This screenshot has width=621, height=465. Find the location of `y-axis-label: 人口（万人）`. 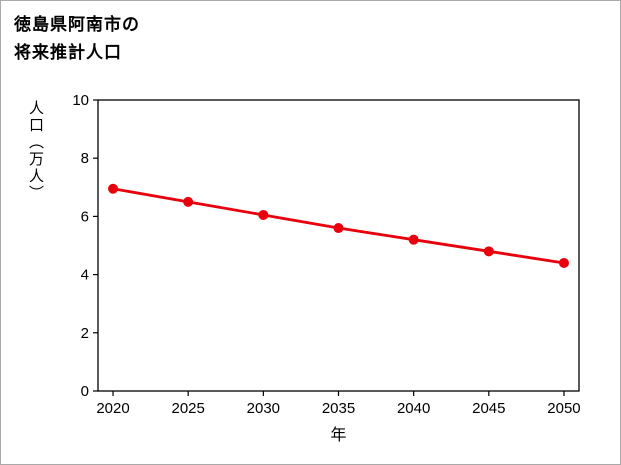

y-axis-label: 人口（万人） is located at coordinates (35, 151).